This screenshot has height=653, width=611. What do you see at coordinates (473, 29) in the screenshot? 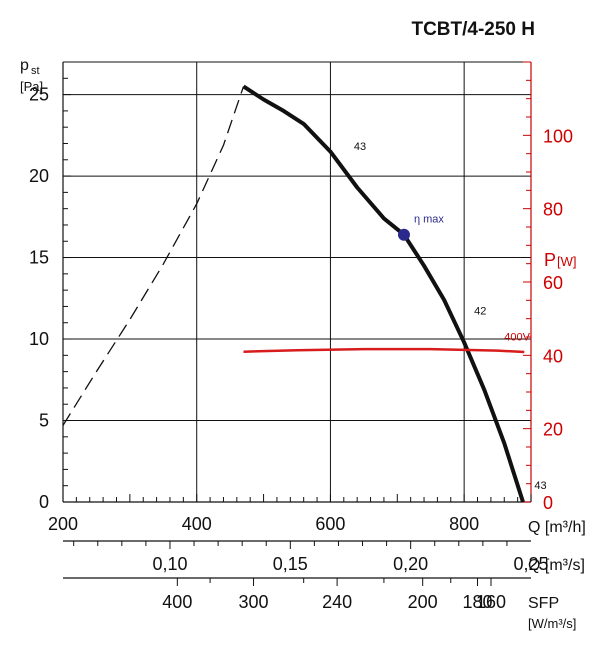
I see `chart-title: TCBT/4-250 H` at bounding box center [473, 29].